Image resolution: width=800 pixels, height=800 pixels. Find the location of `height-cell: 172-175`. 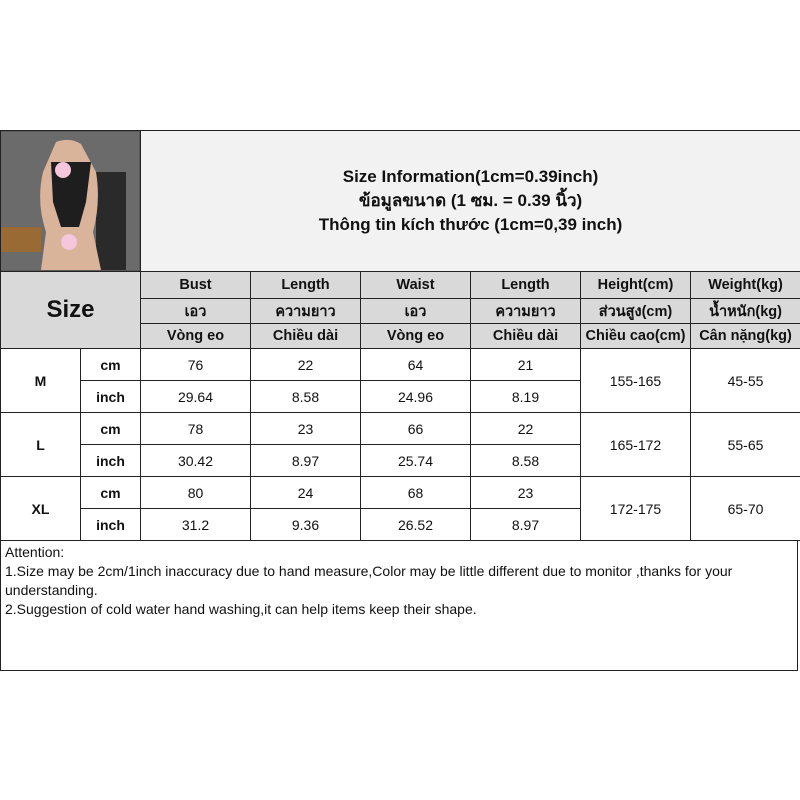

height-cell: 172-175 is located at coordinates (635, 508).